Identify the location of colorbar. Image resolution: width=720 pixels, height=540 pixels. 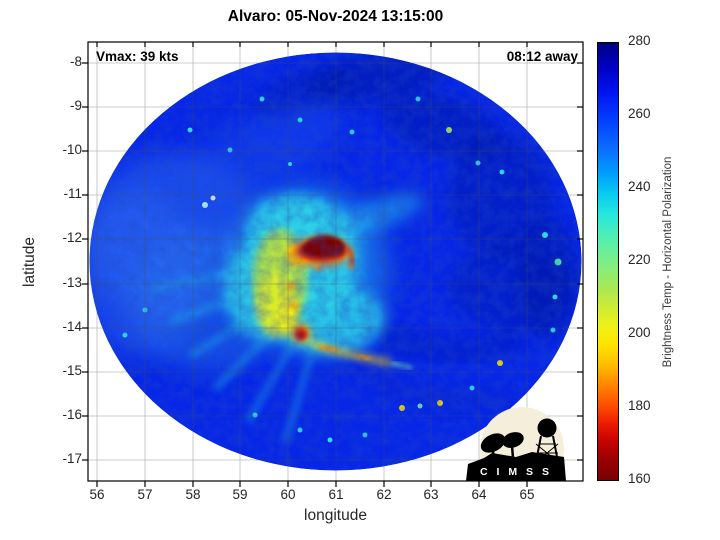
(608, 261).